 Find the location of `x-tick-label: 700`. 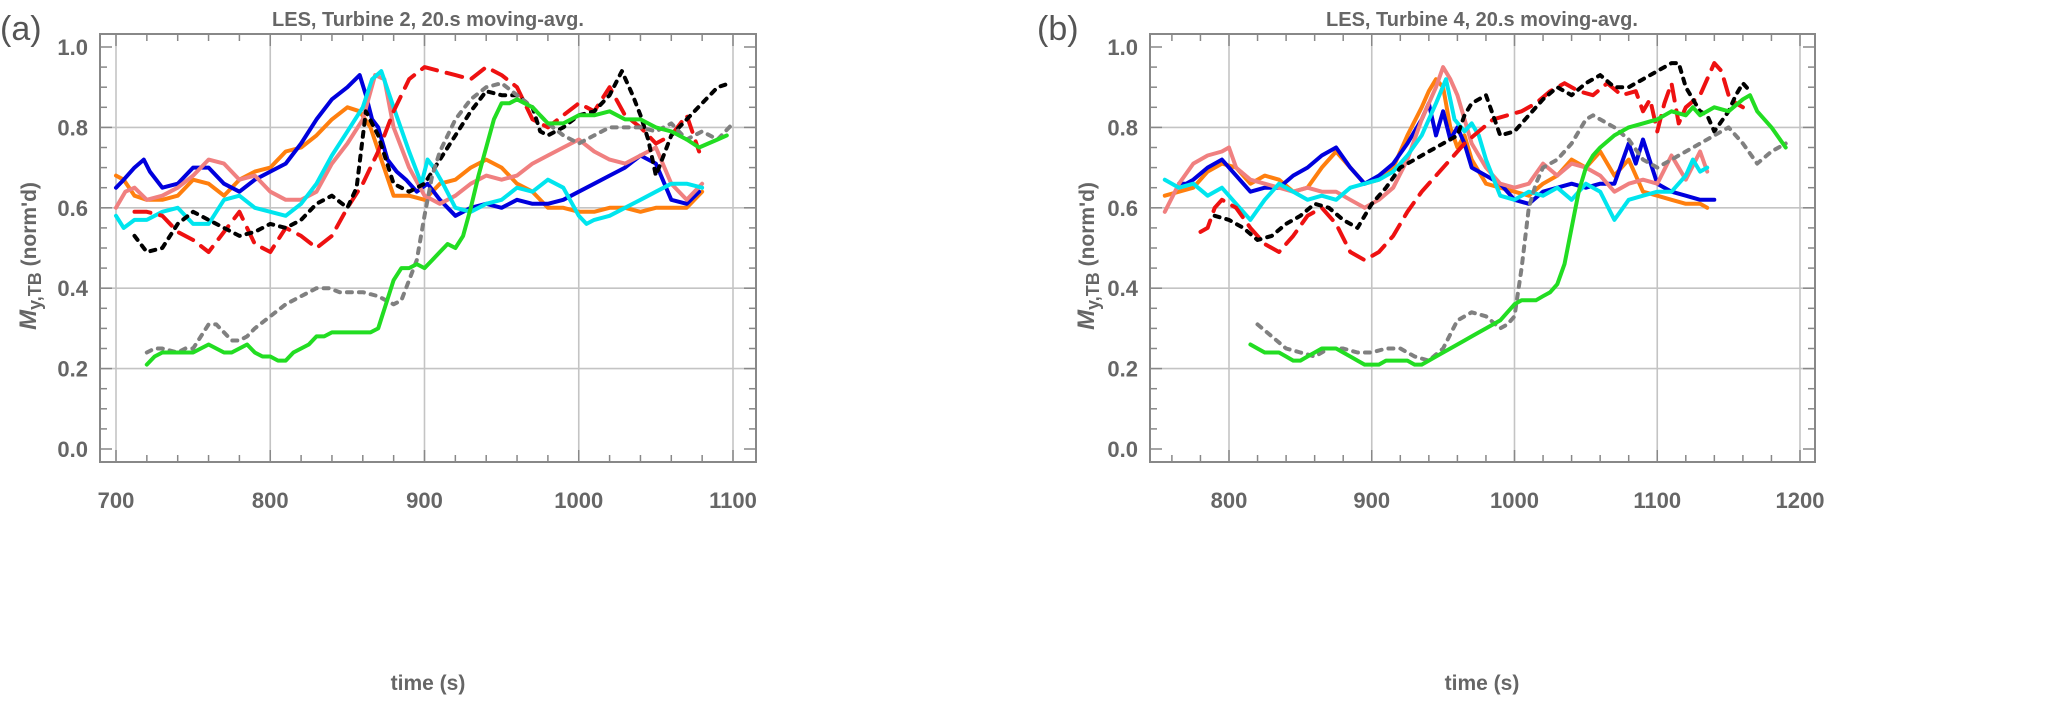

x-tick-label: 700 is located at coordinates (116, 500).